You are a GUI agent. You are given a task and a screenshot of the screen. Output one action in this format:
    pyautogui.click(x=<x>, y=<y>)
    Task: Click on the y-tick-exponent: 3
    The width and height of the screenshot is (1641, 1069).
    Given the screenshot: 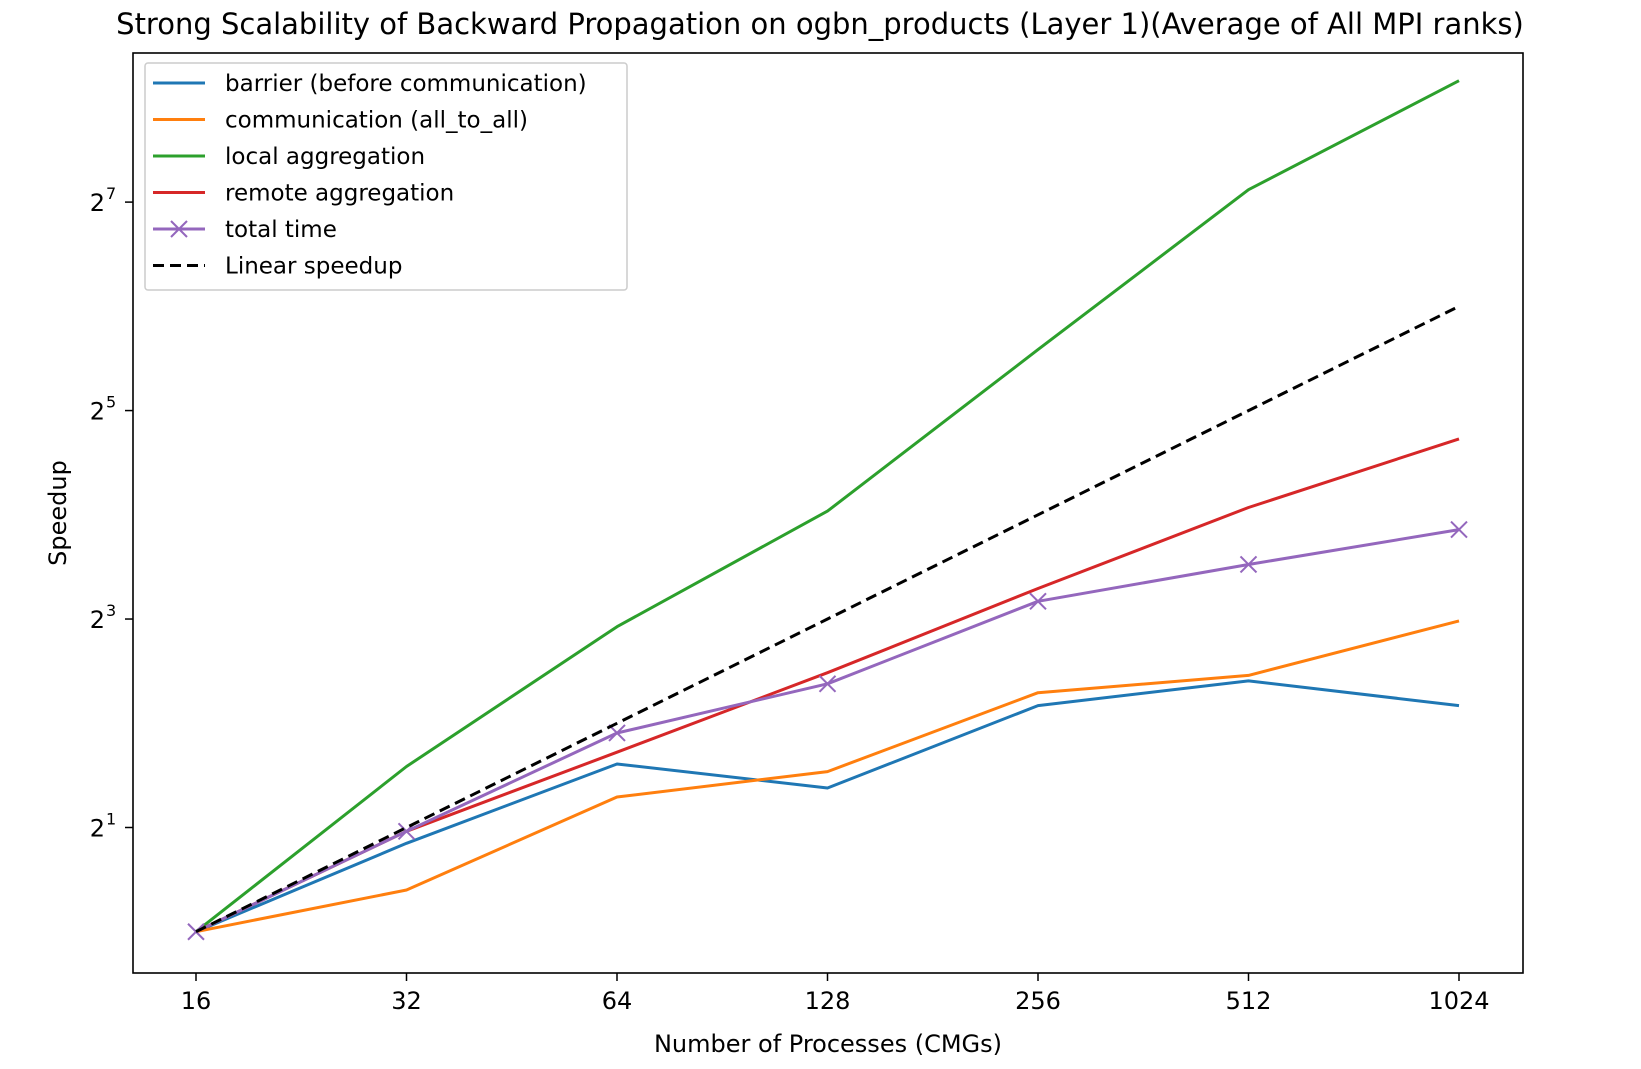 What is the action you would take?
    pyautogui.click(x=111, y=610)
    